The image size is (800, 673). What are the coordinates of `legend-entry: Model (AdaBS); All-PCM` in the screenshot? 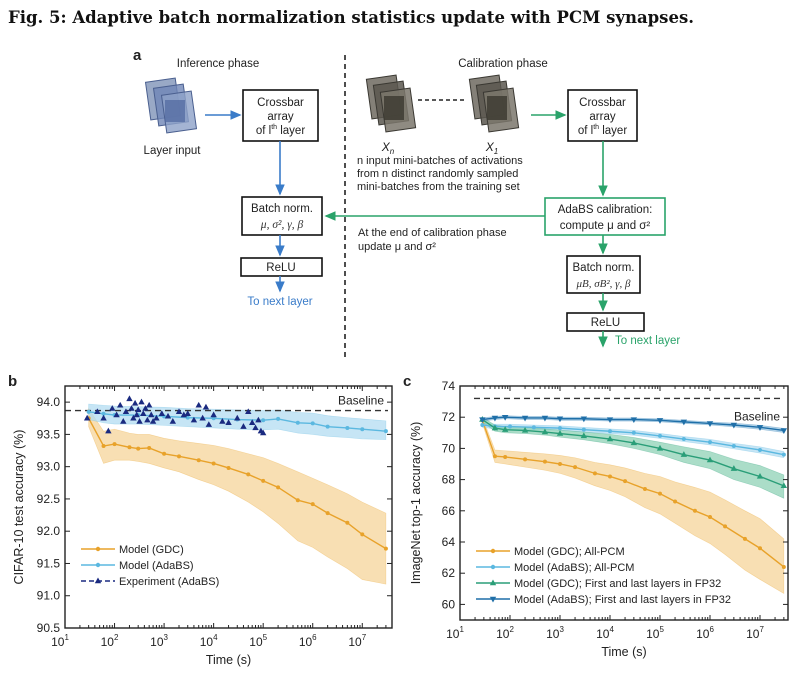 It's located at (574, 568).